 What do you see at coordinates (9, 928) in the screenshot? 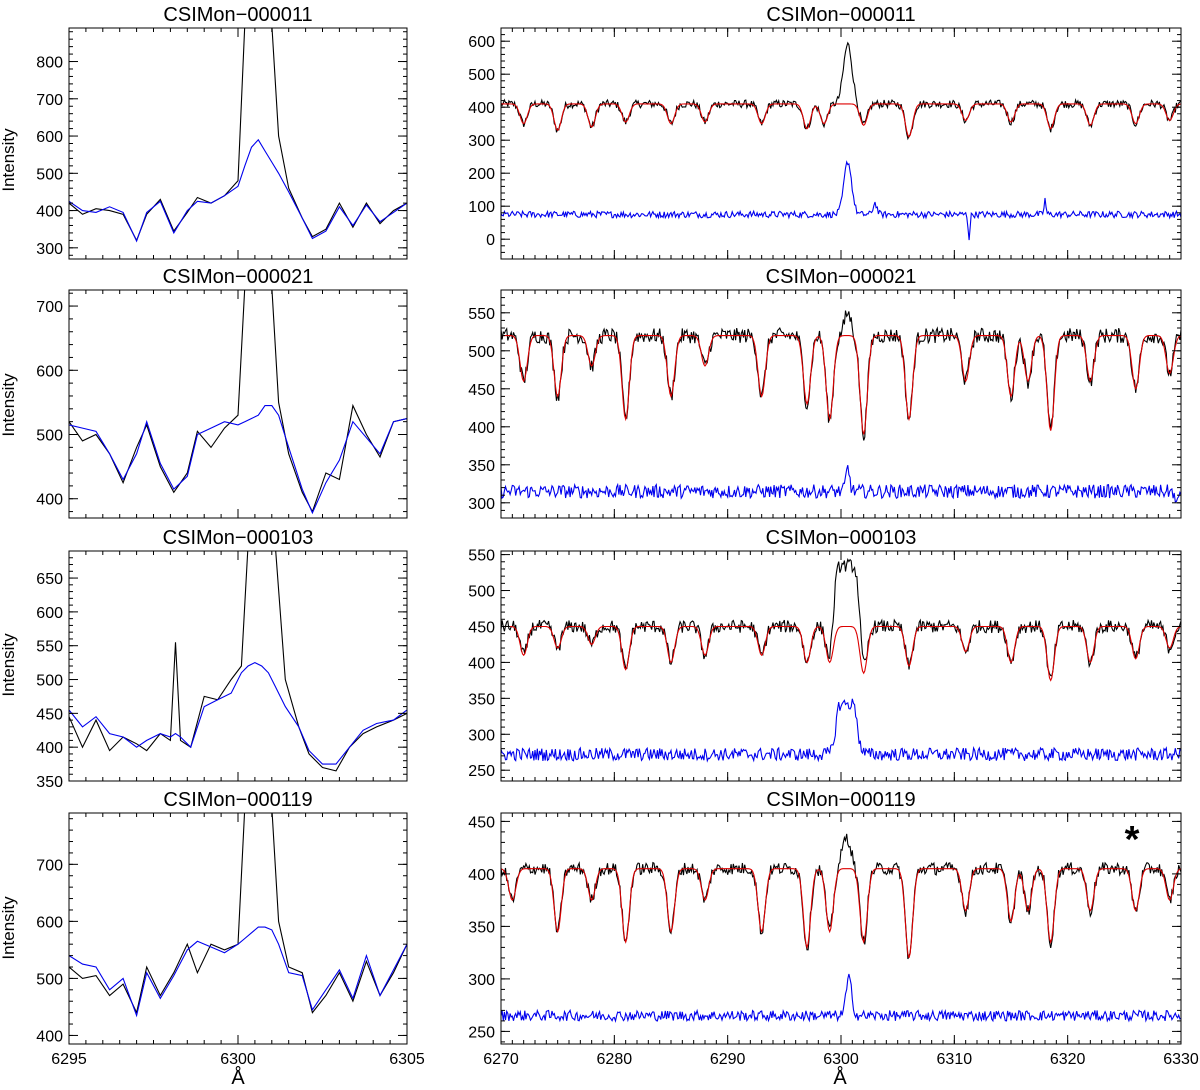
I see `y-axis-label-row4: Intensity` at bounding box center [9, 928].